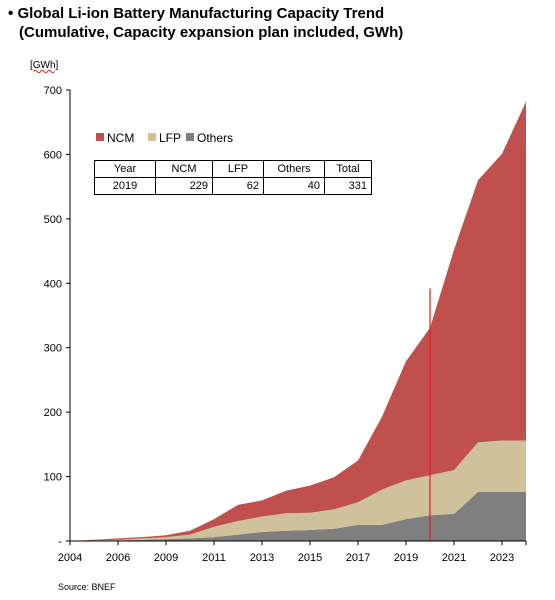 This screenshot has height=600, width=555. I want to click on x-tick-label: 2015, so click(310, 558).